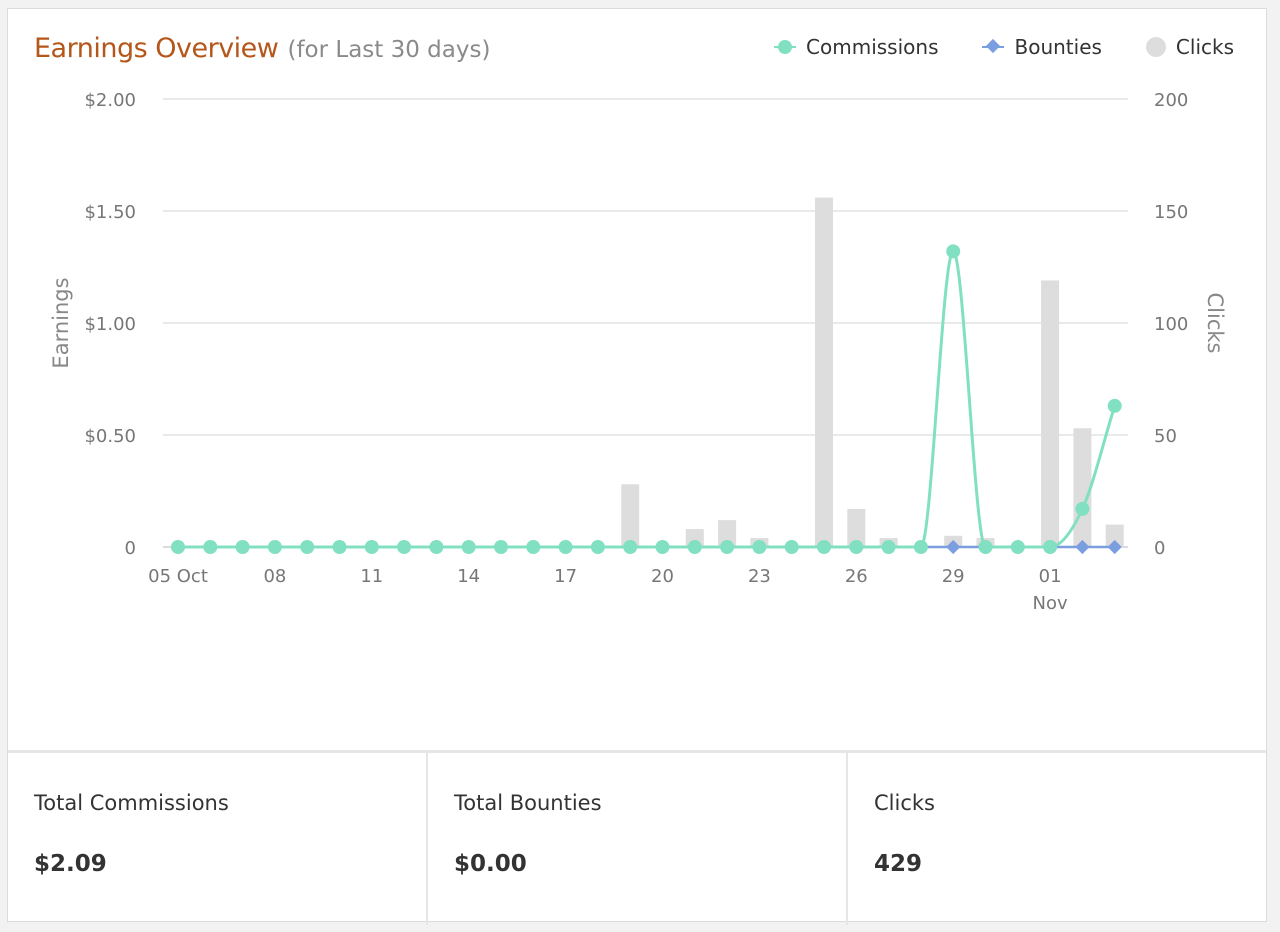 This screenshot has width=1280, height=932. Describe the element at coordinates (70, 864) in the screenshot. I see `stat-value: $2.09` at that location.